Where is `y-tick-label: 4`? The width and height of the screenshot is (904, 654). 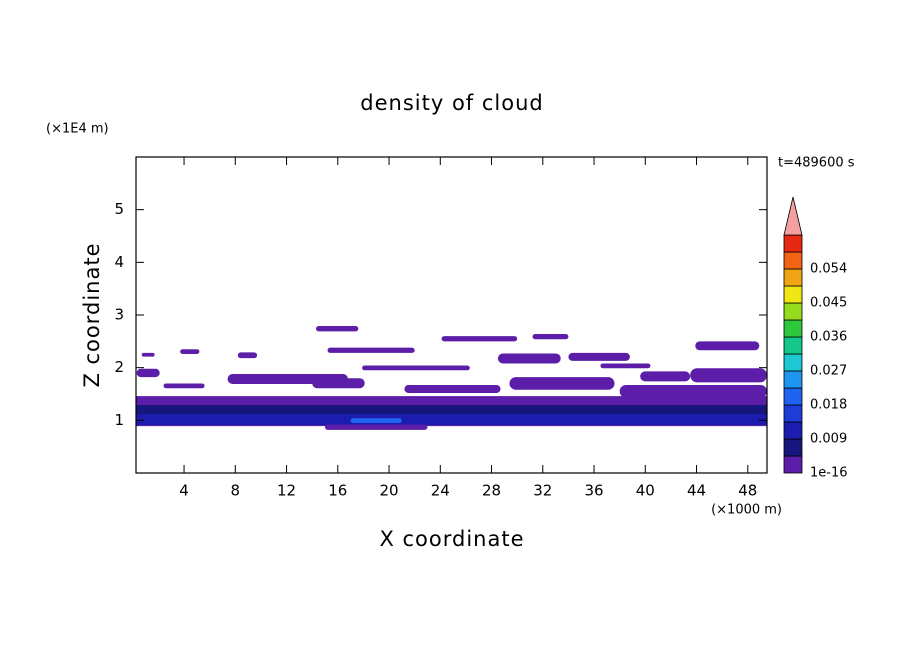 y-tick-label: 4 is located at coordinates (119, 262).